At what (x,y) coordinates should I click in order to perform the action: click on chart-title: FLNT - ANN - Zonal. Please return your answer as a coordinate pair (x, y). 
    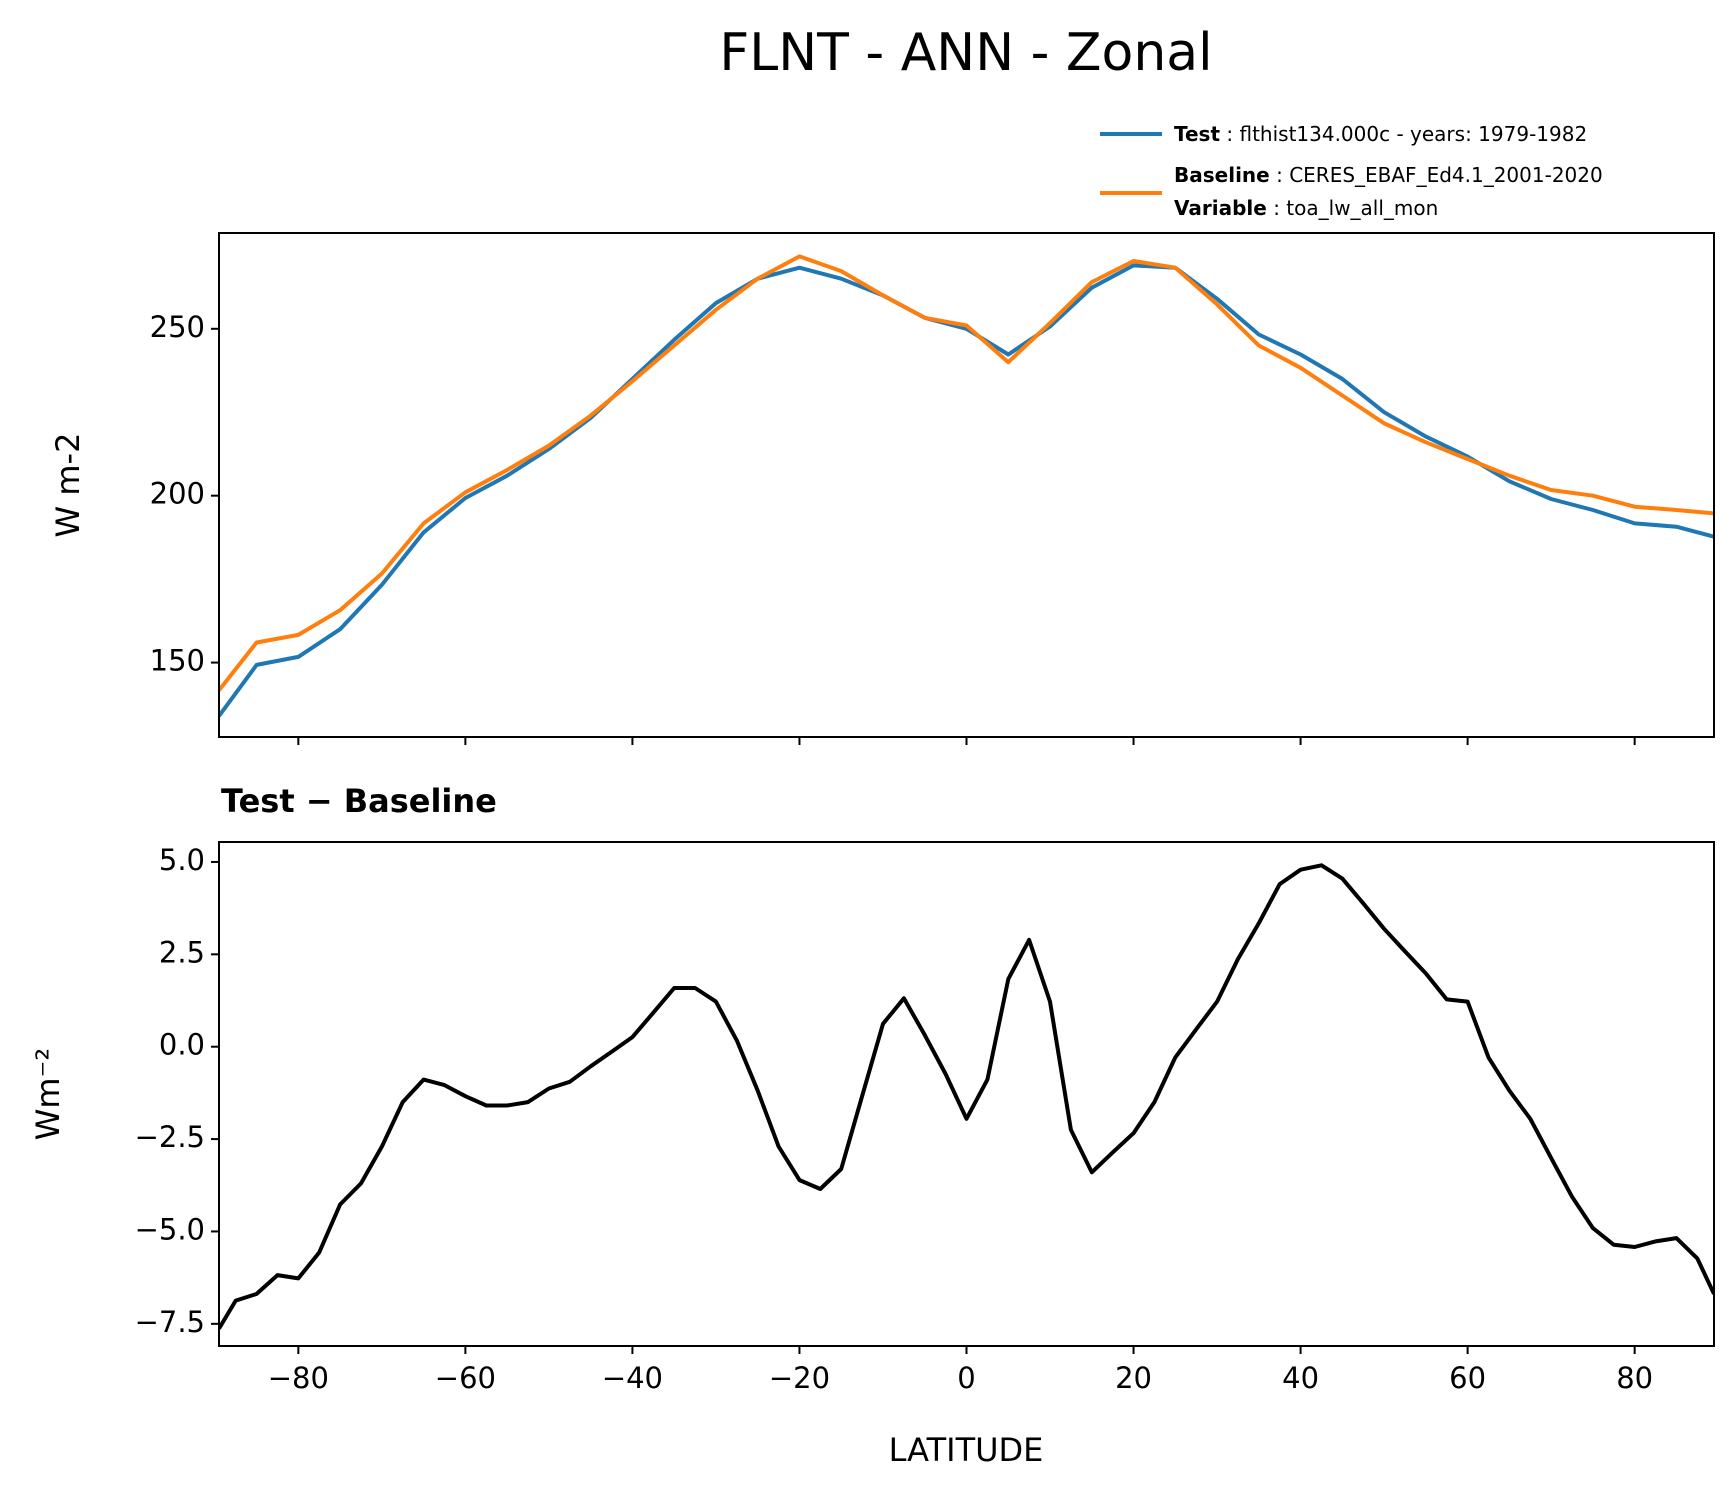
    Looking at the image, I should click on (965, 53).